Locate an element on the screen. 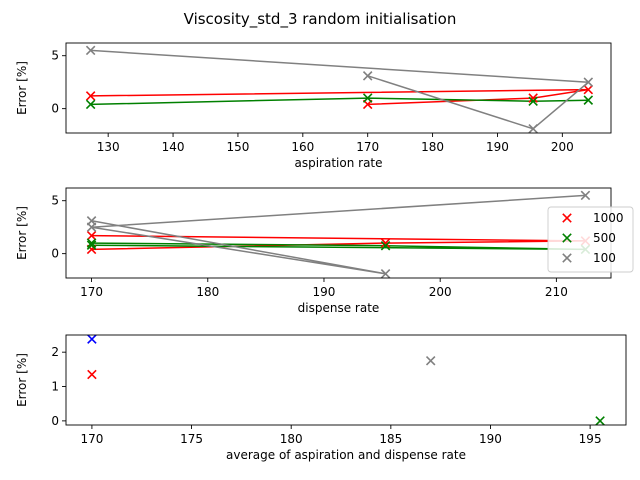  legend-label-500: 500 is located at coordinates (604, 238).